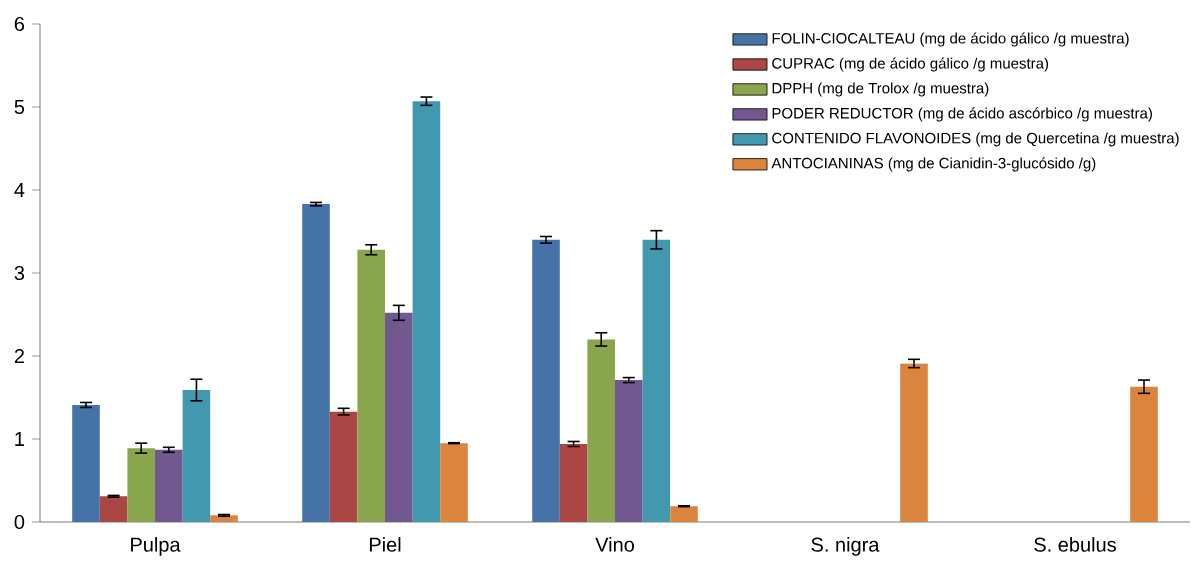 The image size is (1197, 570). Describe the element at coordinates (1075, 544) in the screenshot. I see `x-tick-label: S. ebulus` at that location.